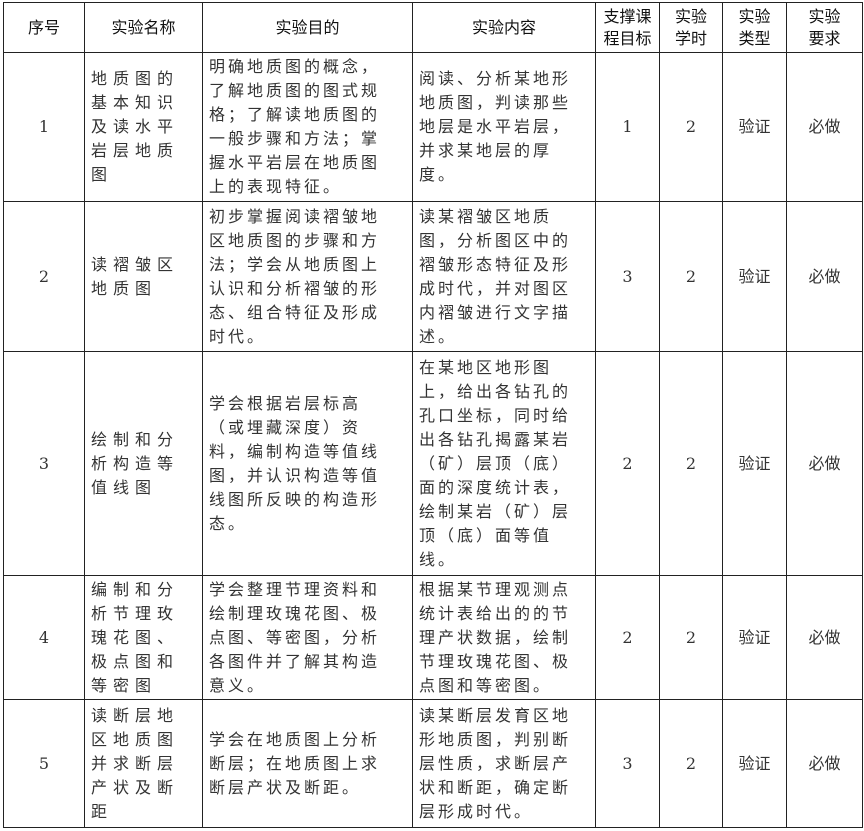  What do you see at coordinates (44, 276) in the screenshot?
I see `row-number: 2` at bounding box center [44, 276].